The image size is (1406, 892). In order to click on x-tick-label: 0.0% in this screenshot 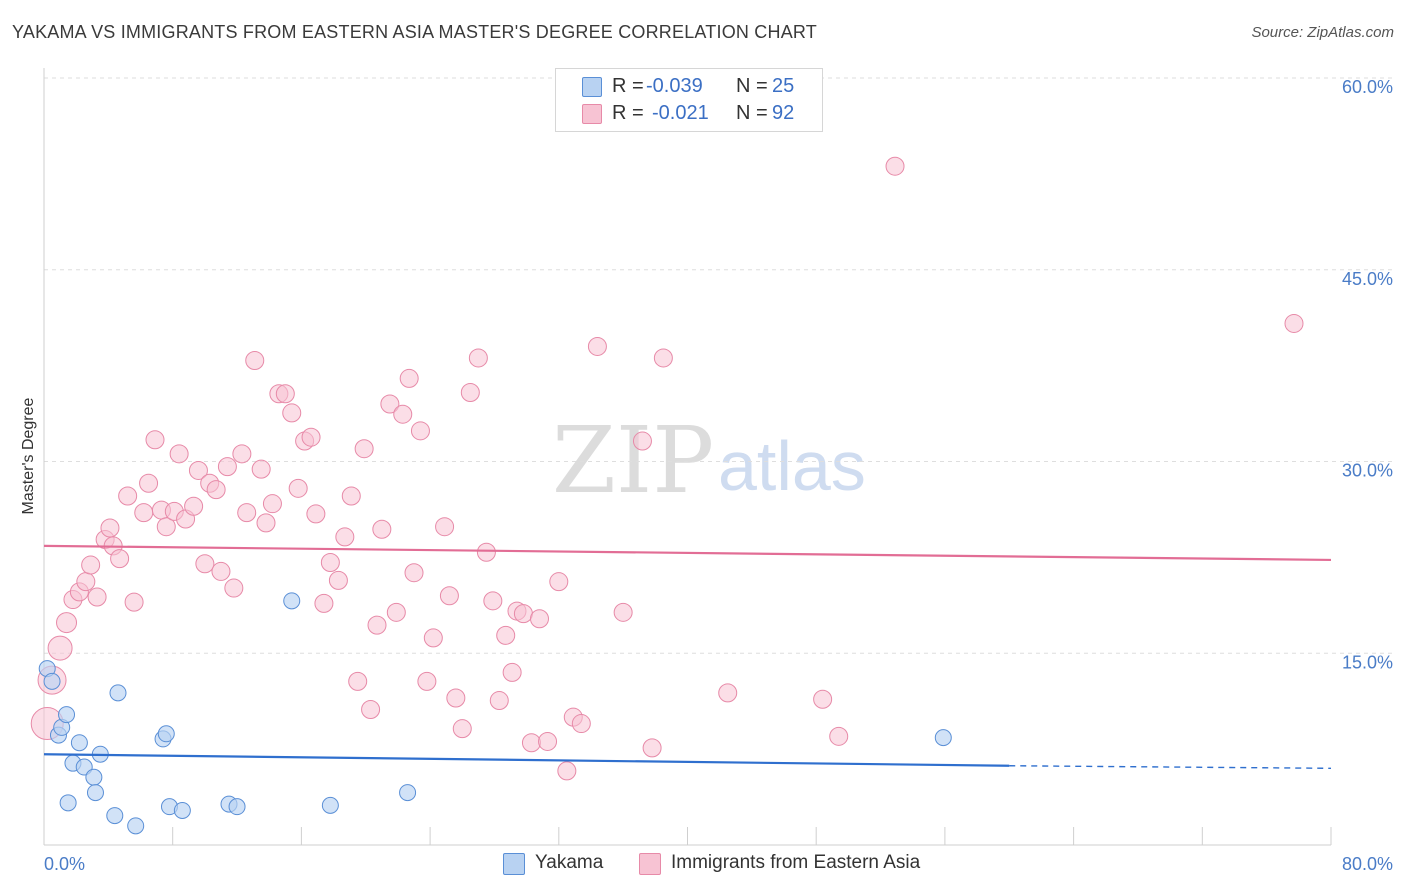, I will do `click(64, 864)`.